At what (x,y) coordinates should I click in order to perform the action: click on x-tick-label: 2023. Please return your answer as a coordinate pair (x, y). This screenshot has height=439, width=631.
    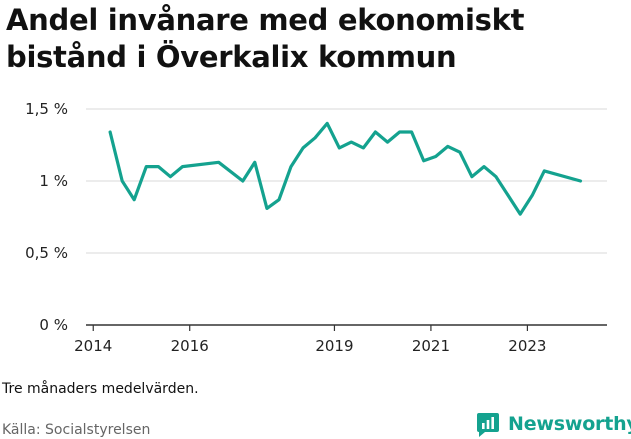
    Looking at the image, I should click on (527, 346).